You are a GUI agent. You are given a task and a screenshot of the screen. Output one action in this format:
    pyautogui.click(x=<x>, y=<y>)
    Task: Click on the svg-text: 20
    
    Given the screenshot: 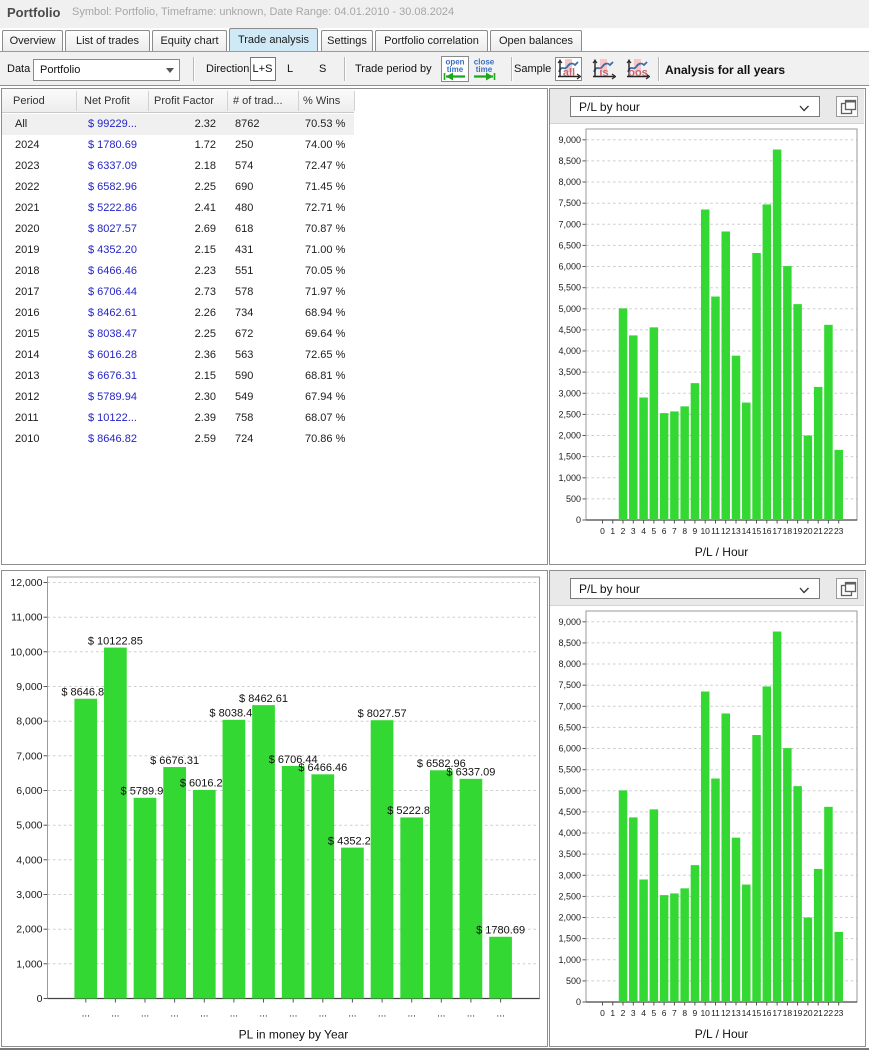 What is the action you would take?
    pyautogui.click(x=808, y=1013)
    